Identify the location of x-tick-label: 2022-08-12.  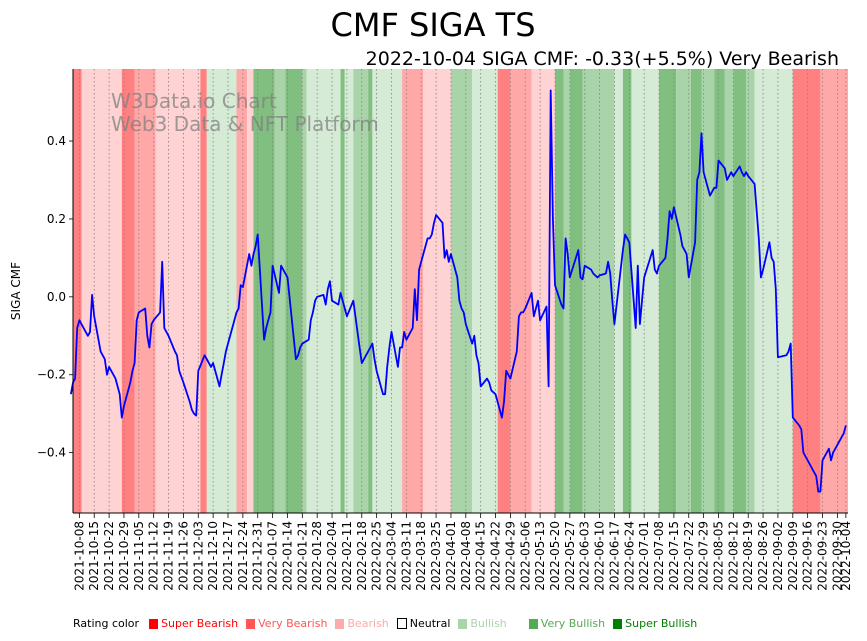
(733, 556).